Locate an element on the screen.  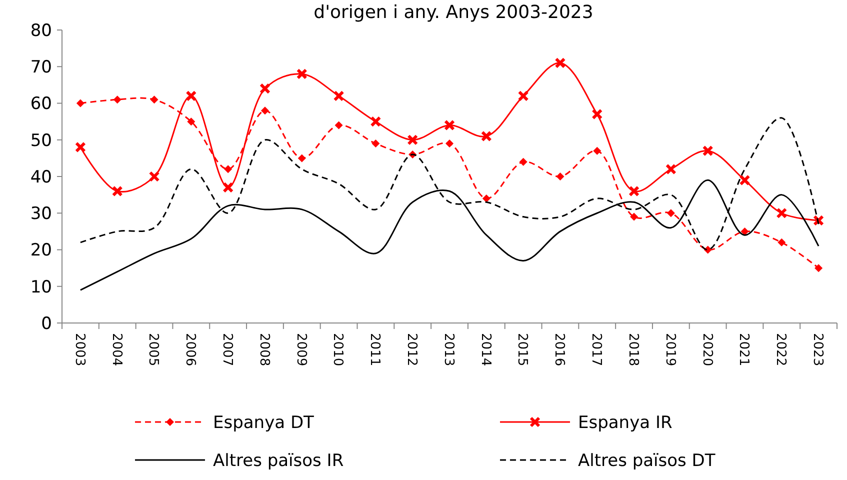
x-tick-label: 2022 is located at coordinates (780, 349).